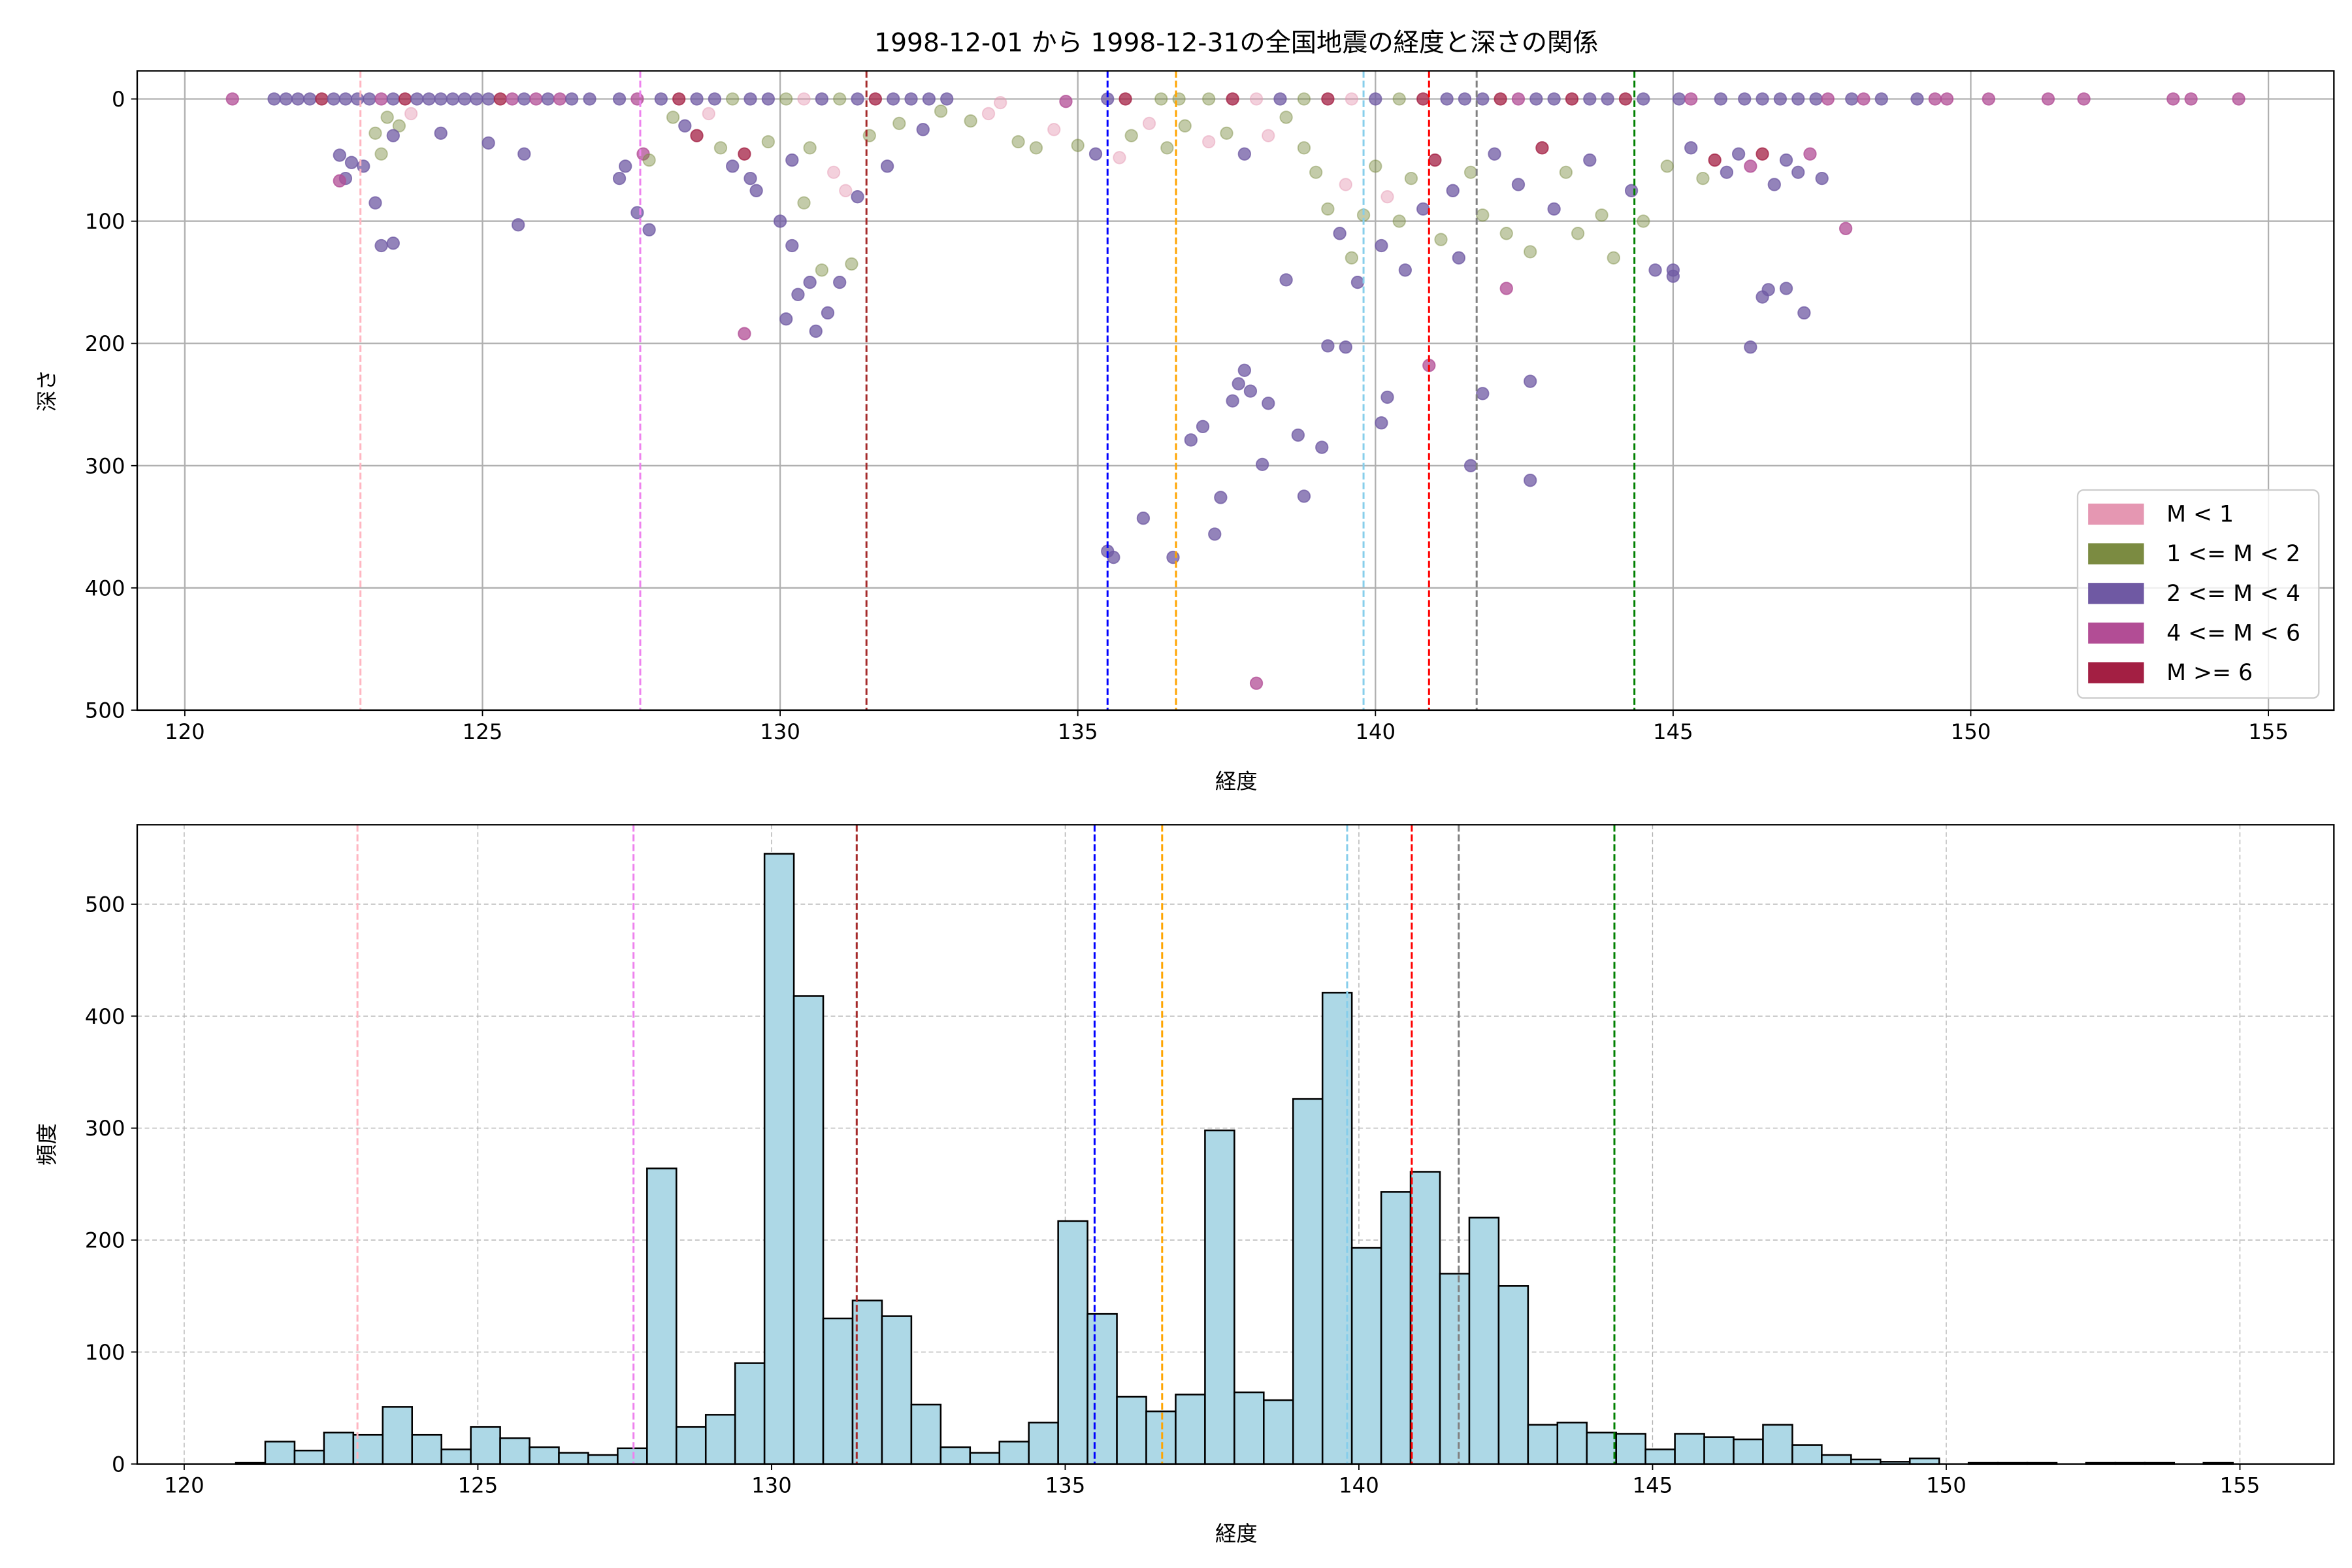 The width and height of the screenshot is (2352, 1568). I want to click on x-tick-label: 135, so click(1065, 1485).